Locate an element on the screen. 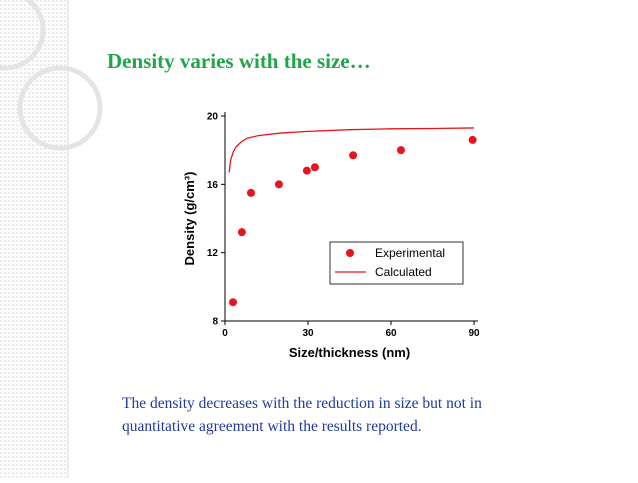  y-tick-label: 16 is located at coordinates (213, 185).